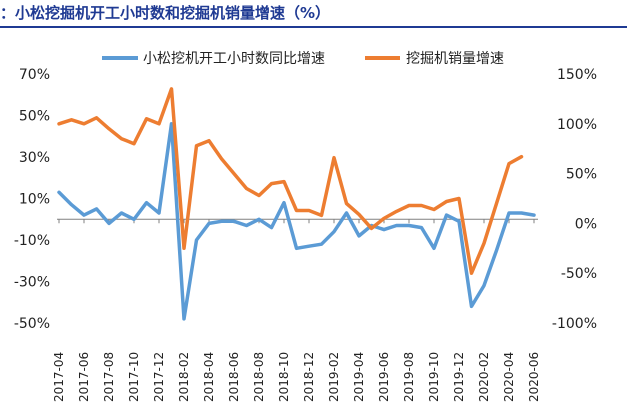 This screenshot has width=627, height=410. Describe the element at coordinates (34, 117) in the screenshot. I see `y-left-tick-label: 50%` at that location.